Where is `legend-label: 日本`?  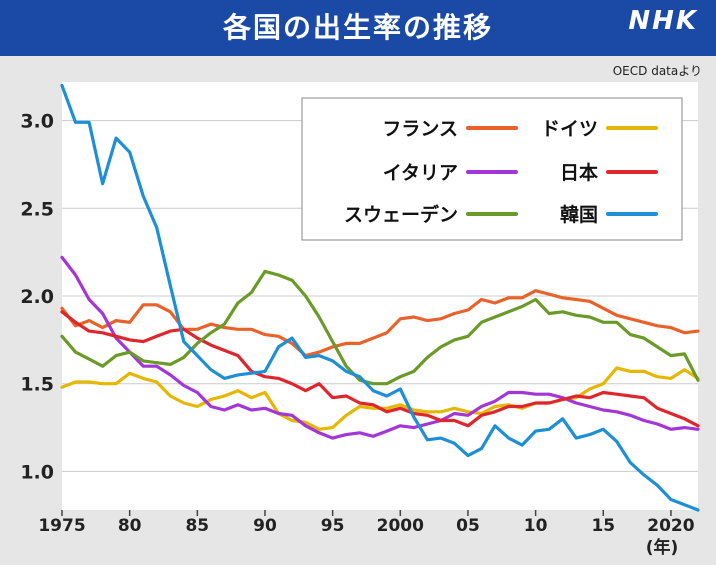
legend-label: 日本 is located at coordinates (579, 172).